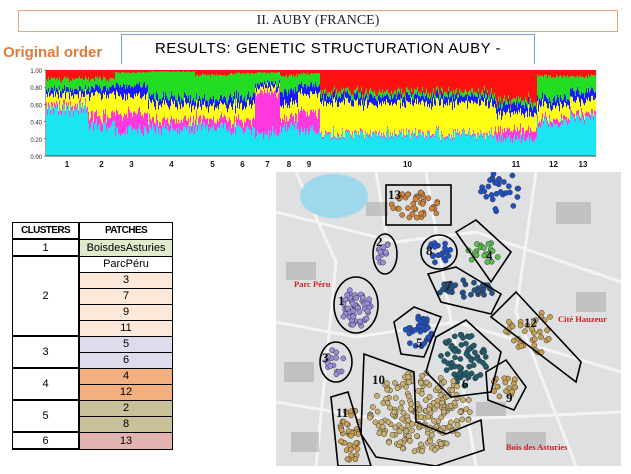 The image size is (631, 474). What do you see at coordinates (171, 164) in the screenshot?
I see `segment-label: 4` at bounding box center [171, 164].